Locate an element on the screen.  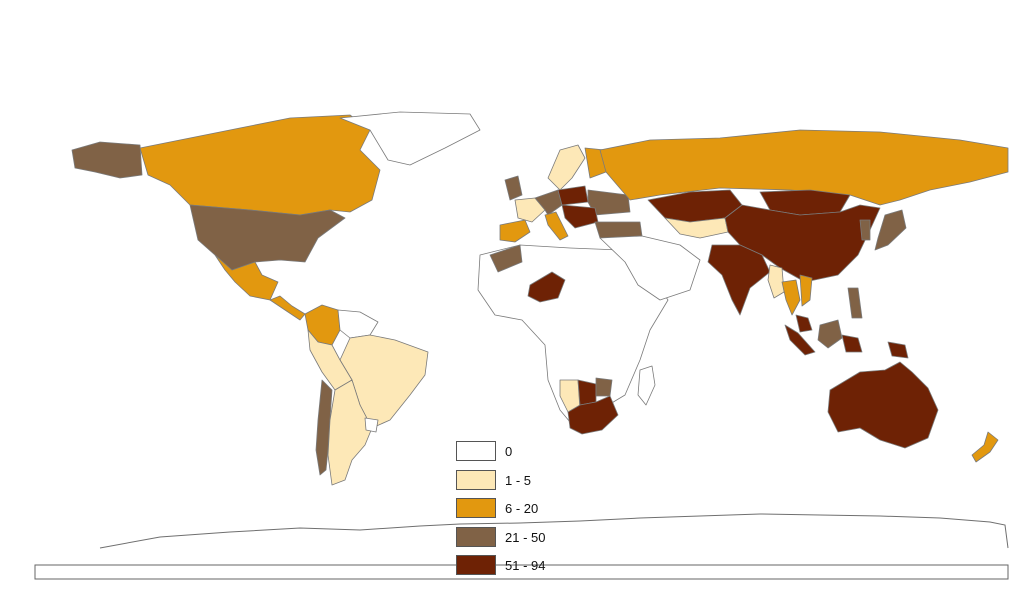
region-morocco is located at coordinates (506, 258).